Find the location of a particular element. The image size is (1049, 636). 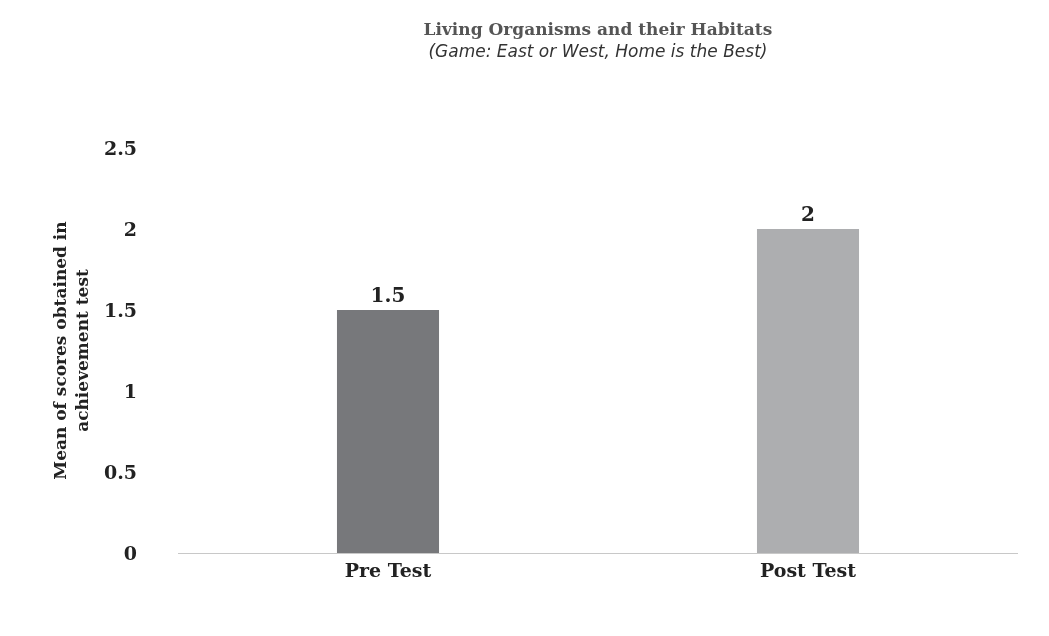

x-tick-label: Post Test is located at coordinates (808, 569).